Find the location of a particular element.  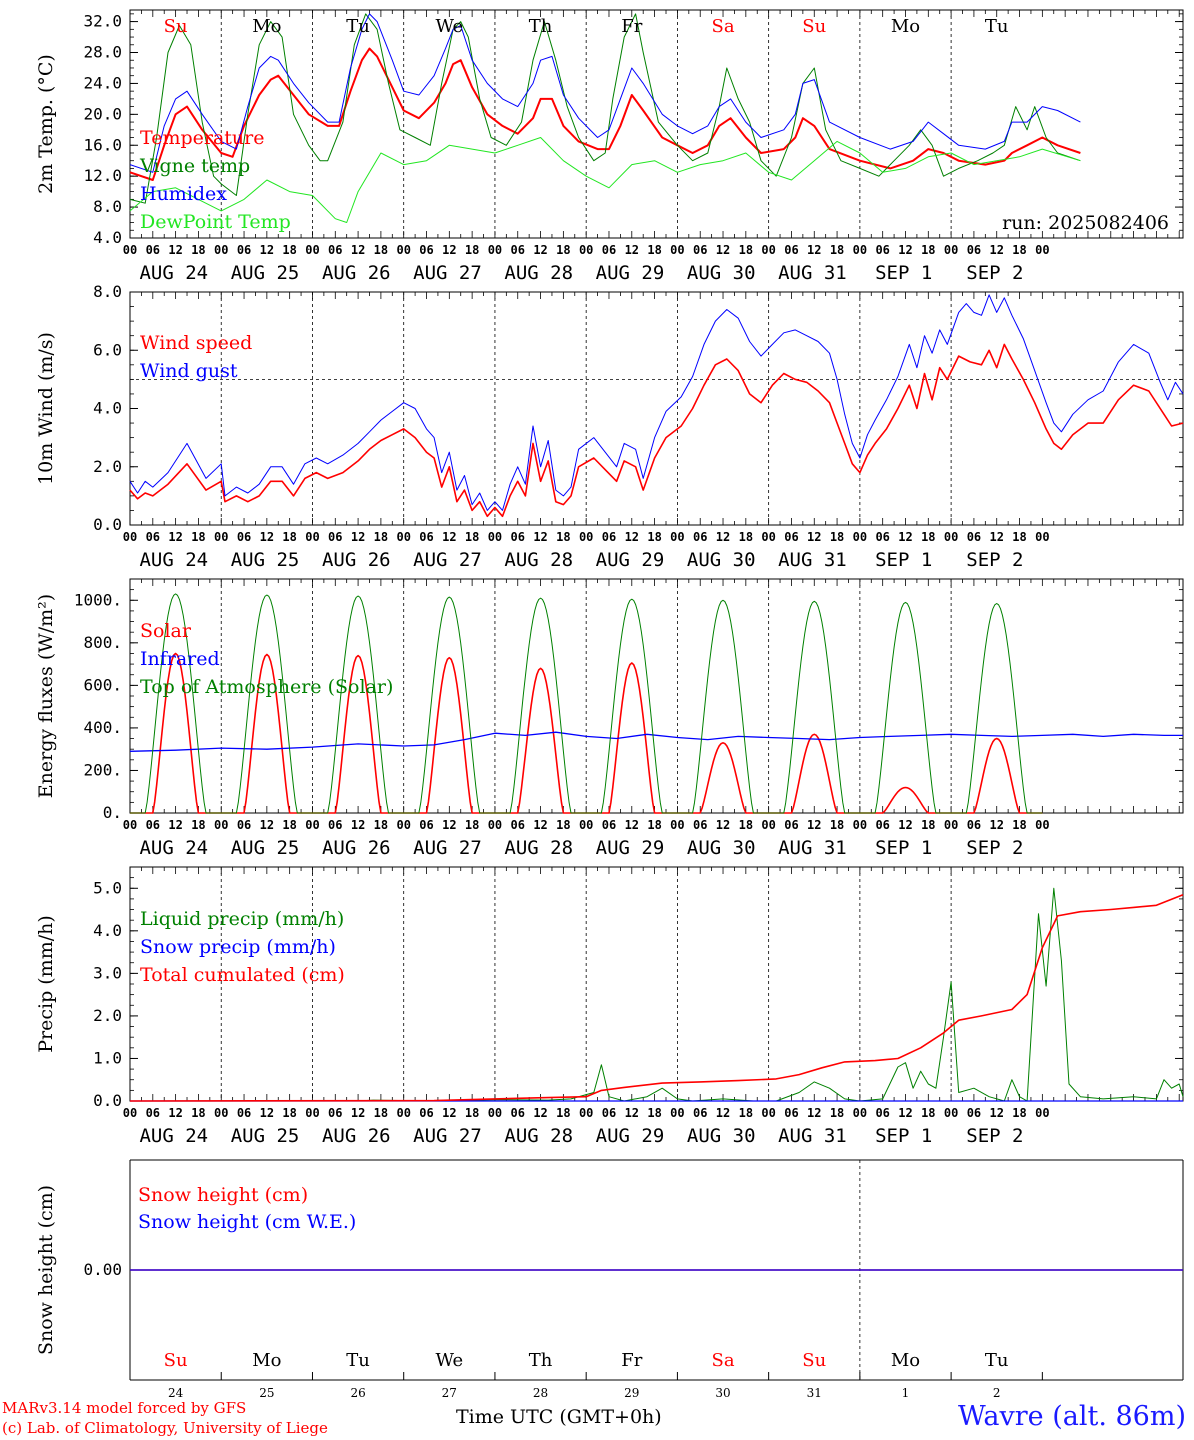

y-tick-label: 6.0 is located at coordinates (107, 349).